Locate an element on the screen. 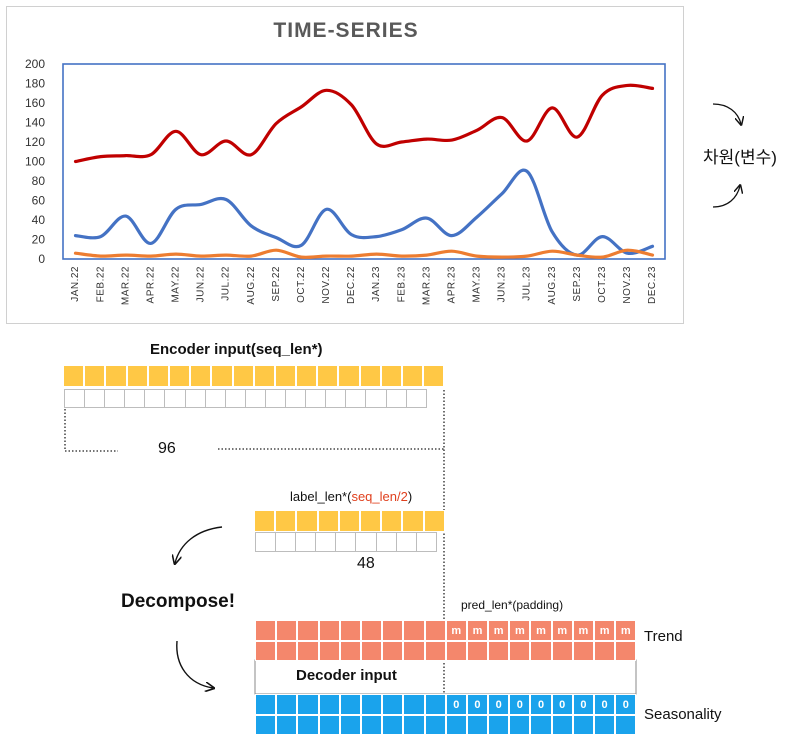 This screenshot has width=794, height=738. x-tick-label: JUL.23 is located at coordinates (527, 283).